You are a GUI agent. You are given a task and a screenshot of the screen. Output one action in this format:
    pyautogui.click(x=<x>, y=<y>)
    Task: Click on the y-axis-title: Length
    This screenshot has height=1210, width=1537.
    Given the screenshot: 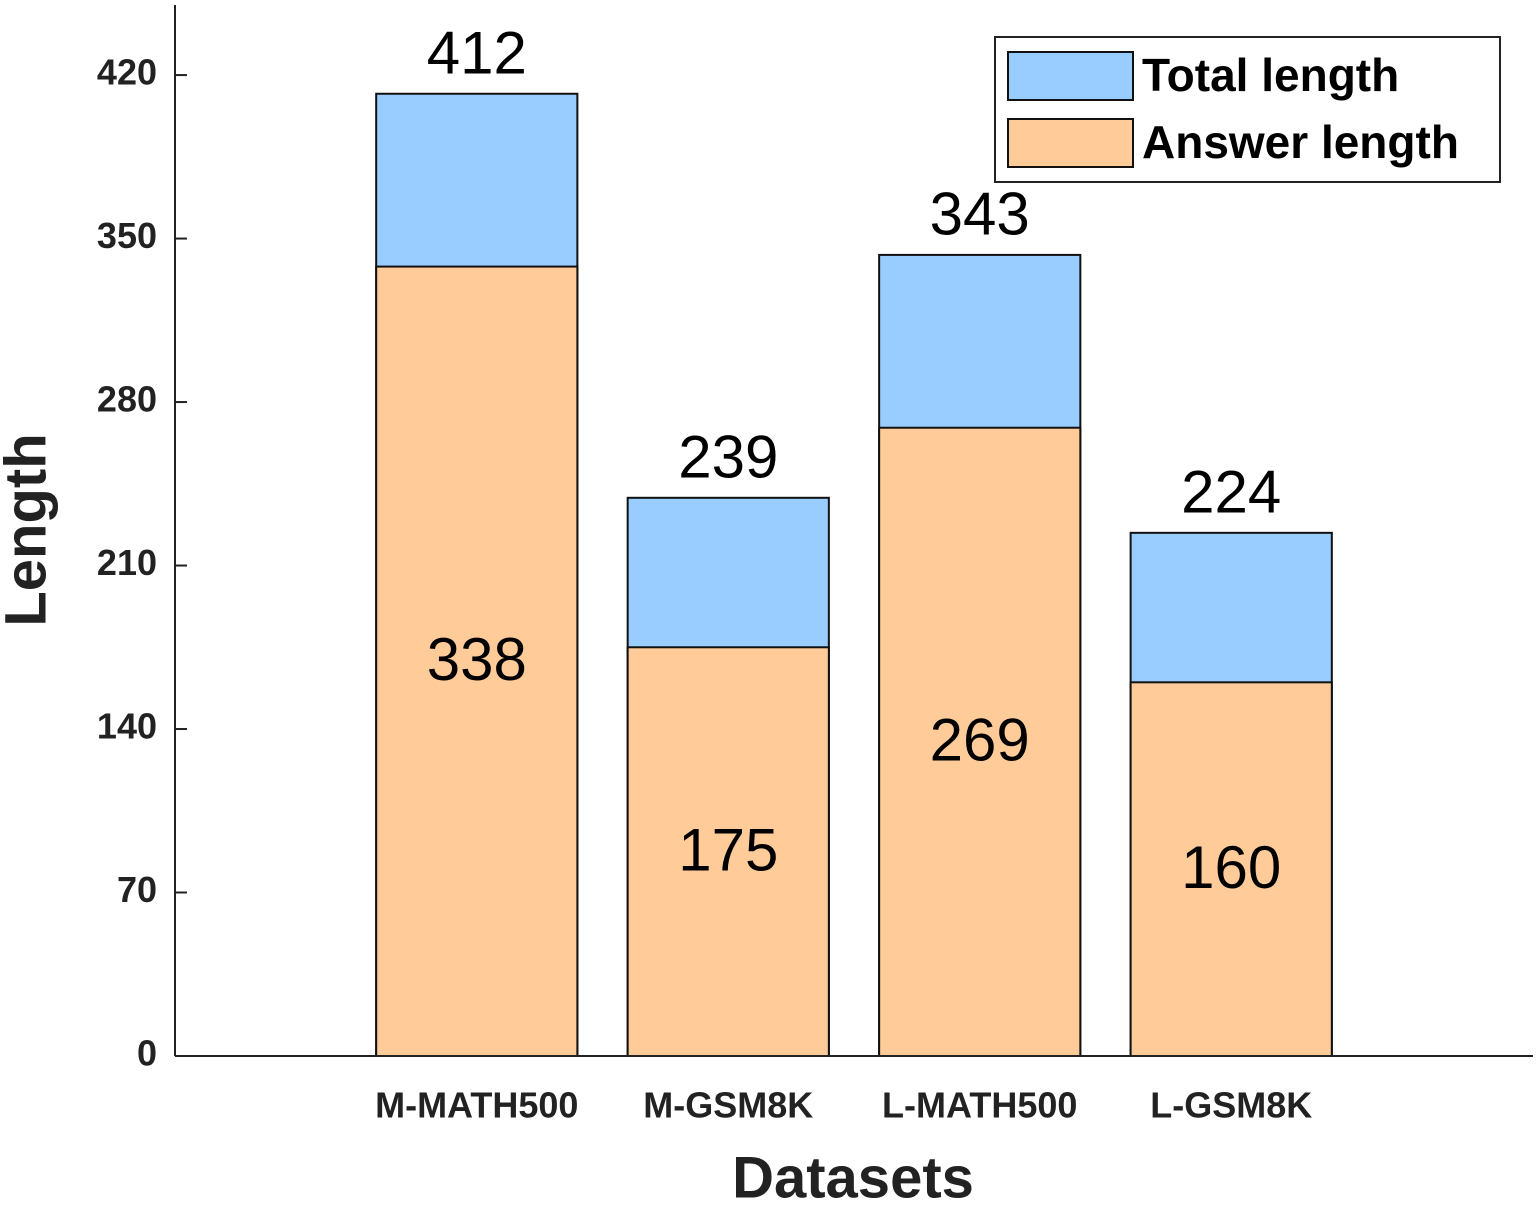 What is the action you would take?
    pyautogui.click(x=29, y=529)
    